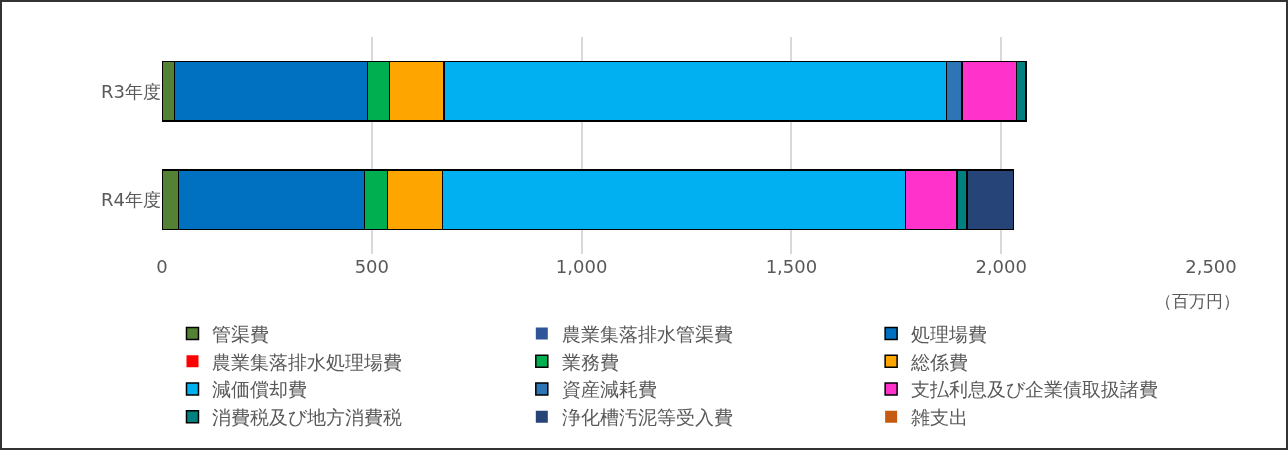 This screenshot has width=1288, height=450. What do you see at coordinates (647, 334) in the screenshot?
I see `legend-label: 農業集落排水管渠費` at bounding box center [647, 334].